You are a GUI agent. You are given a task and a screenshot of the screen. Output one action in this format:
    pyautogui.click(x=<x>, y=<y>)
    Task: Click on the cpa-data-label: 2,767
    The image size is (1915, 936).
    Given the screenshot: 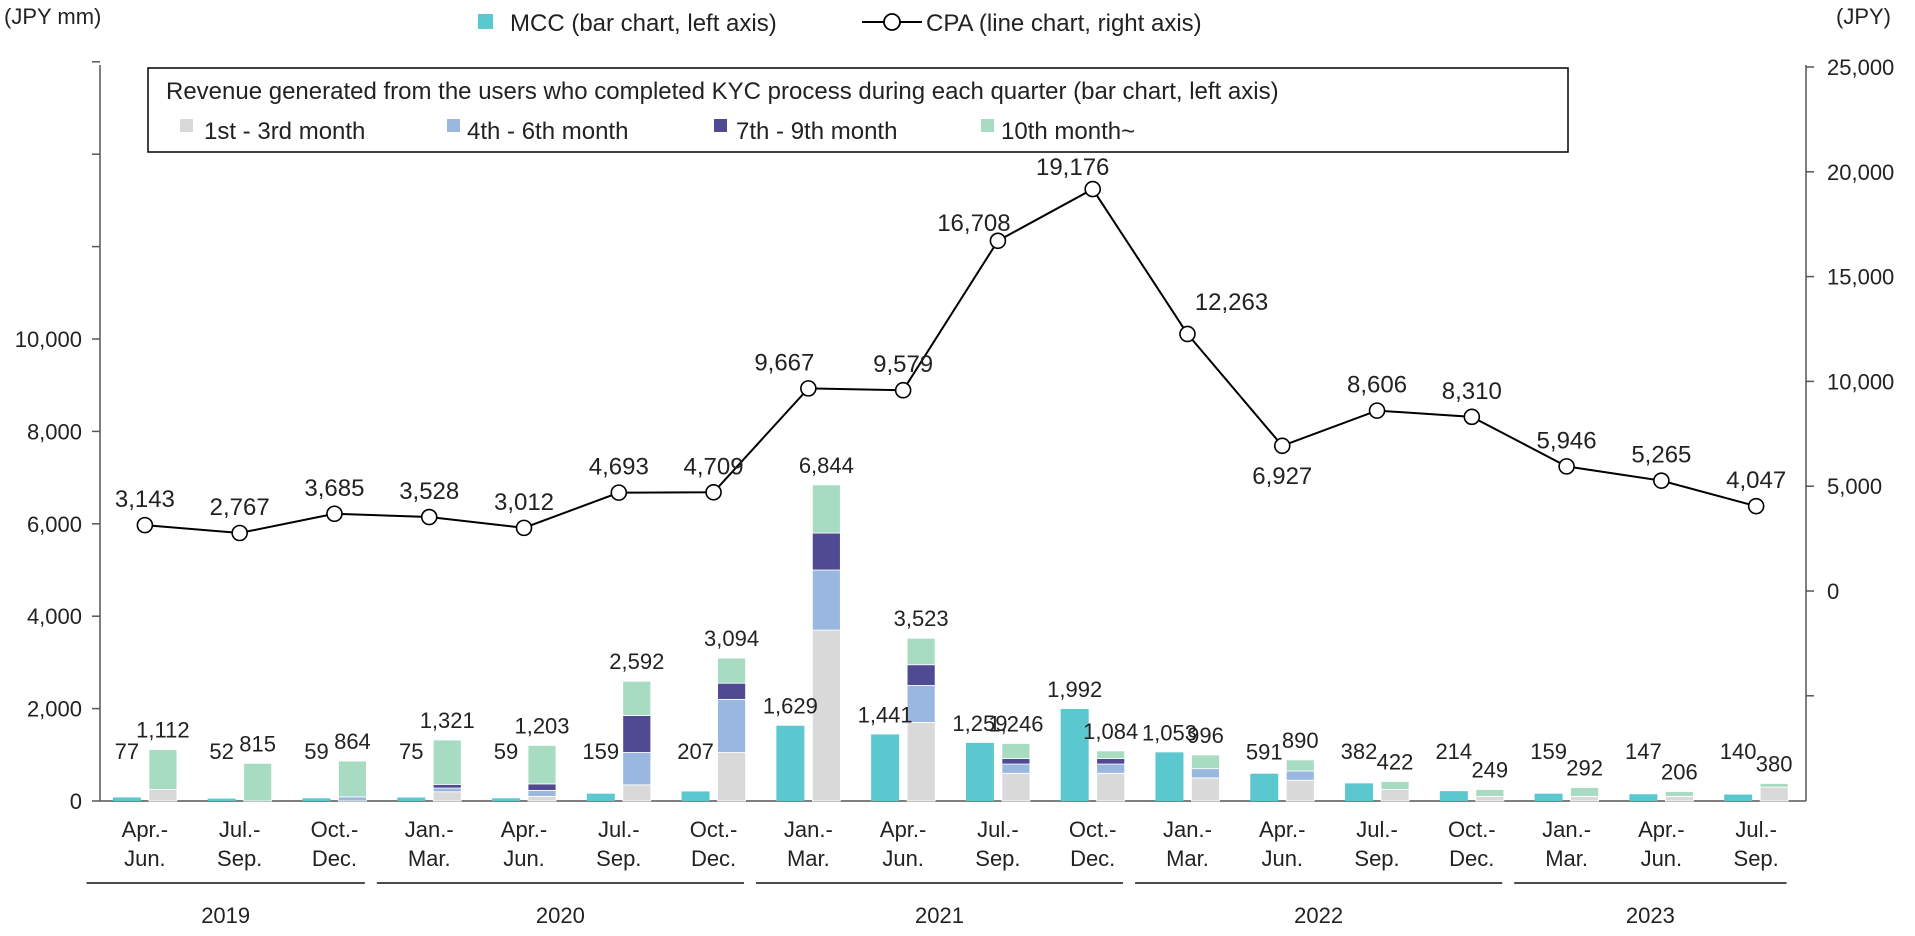 What is the action you would take?
    pyautogui.click(x=240, y=507)
    